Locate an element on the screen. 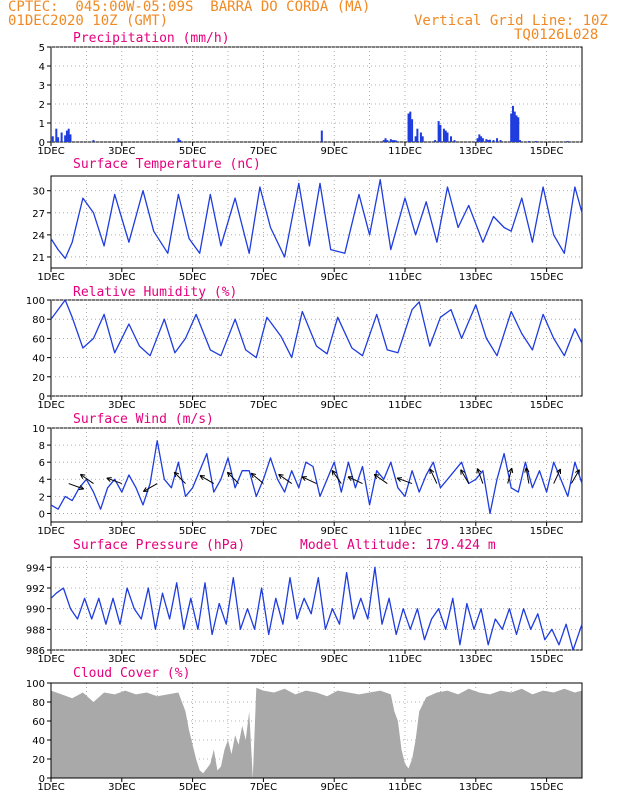 Image resolution: width=618 pixels, height=800 pixels. precipitation-frame is located at coordinates (316, 94).